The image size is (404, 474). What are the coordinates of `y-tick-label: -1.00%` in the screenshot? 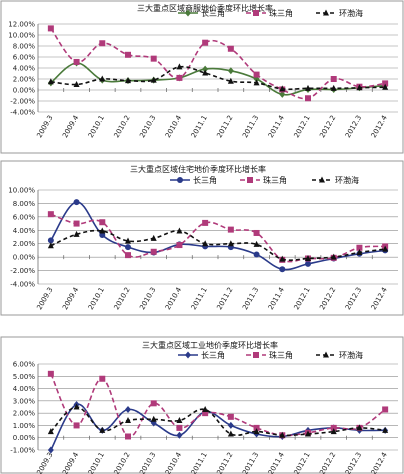 It's located at (22, 451).